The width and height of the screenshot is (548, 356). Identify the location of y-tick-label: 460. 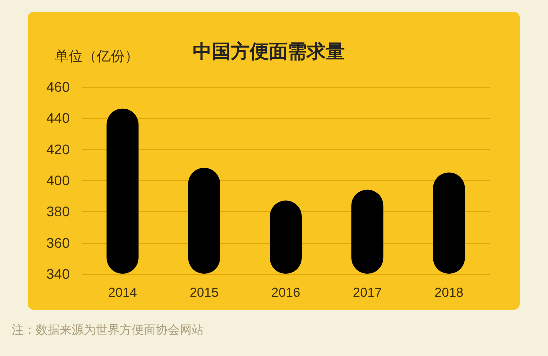
(58, 87).